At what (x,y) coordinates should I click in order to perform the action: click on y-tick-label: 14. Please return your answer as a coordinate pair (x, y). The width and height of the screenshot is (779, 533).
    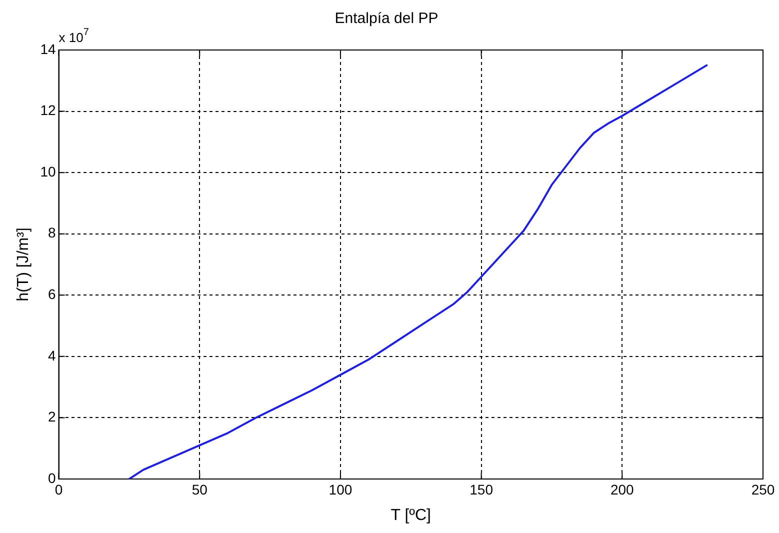
    Looking at the image, I should click on (48, 48).